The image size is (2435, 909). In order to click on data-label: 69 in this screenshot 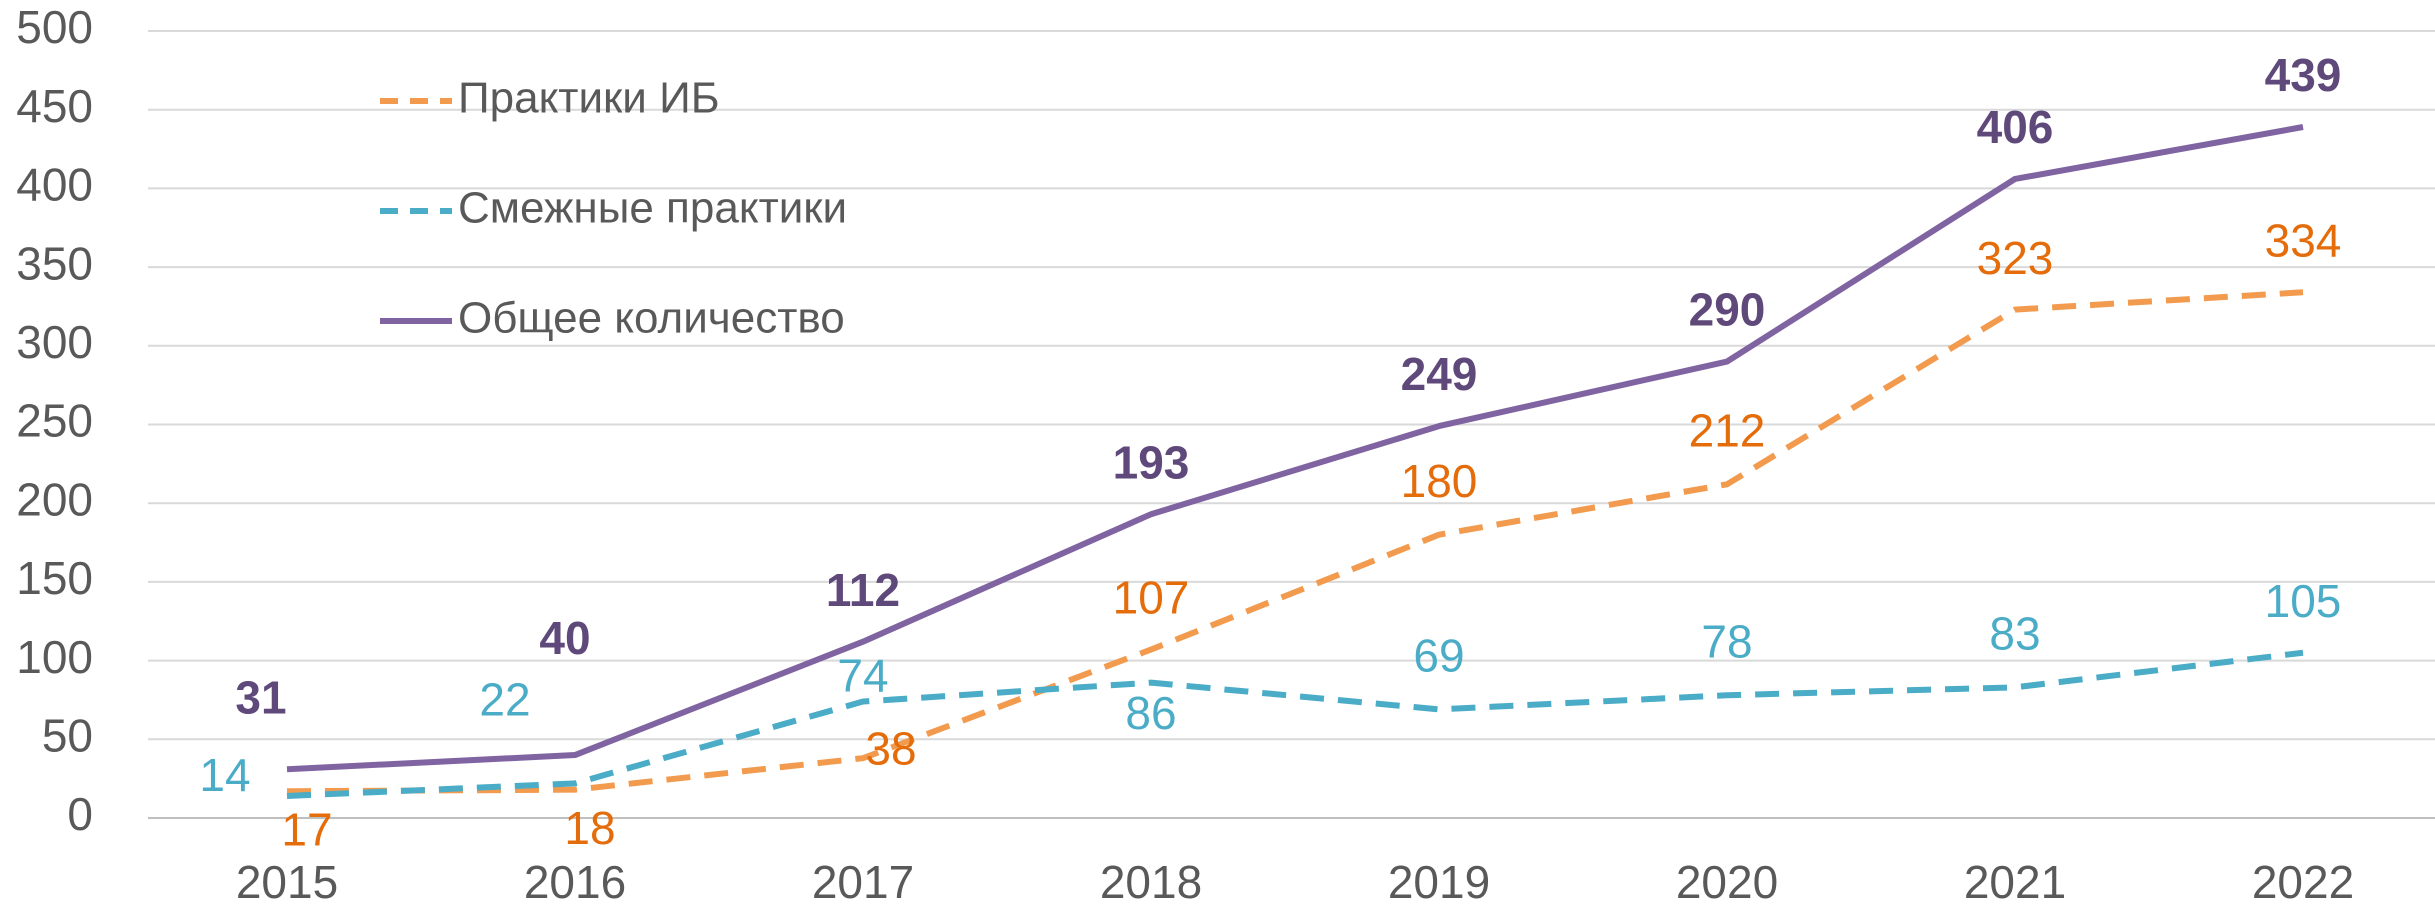, I will do `click(1438, 656)`.